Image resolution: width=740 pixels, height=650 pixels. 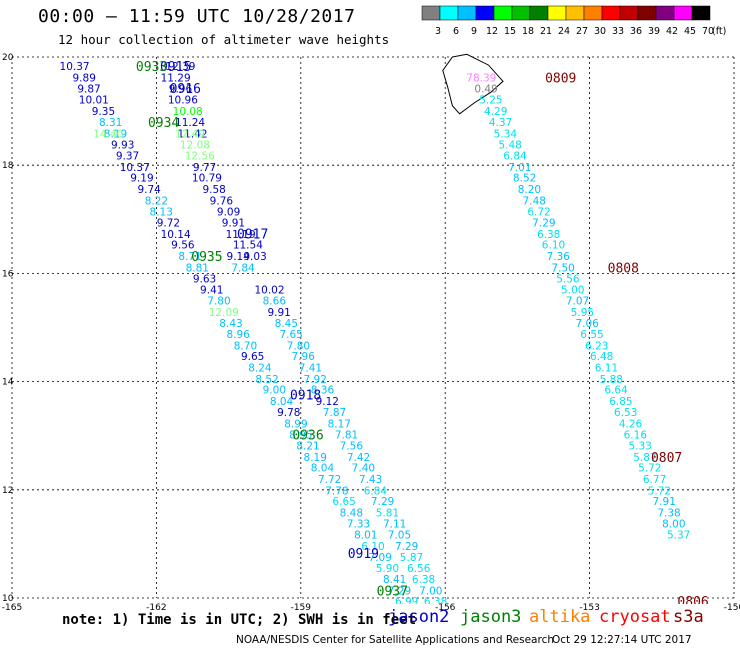 I want to click on legend-label-36: 36, so click(x=636, y=31).